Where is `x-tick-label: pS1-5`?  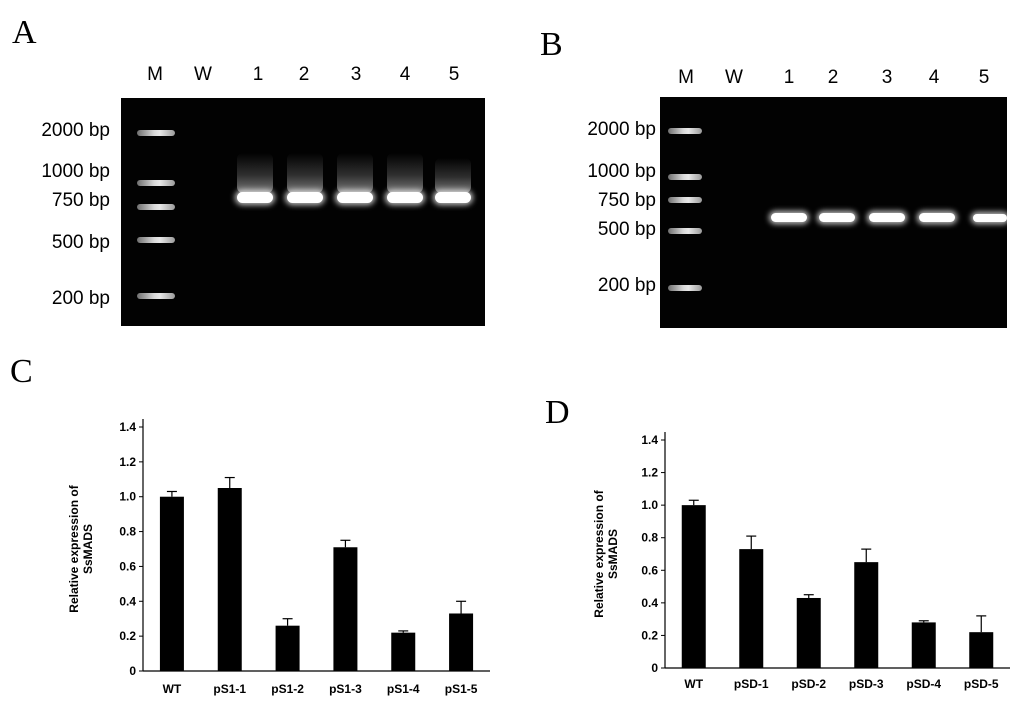 x-tick-label: pS1-5 is located at coordinates (461, 689).